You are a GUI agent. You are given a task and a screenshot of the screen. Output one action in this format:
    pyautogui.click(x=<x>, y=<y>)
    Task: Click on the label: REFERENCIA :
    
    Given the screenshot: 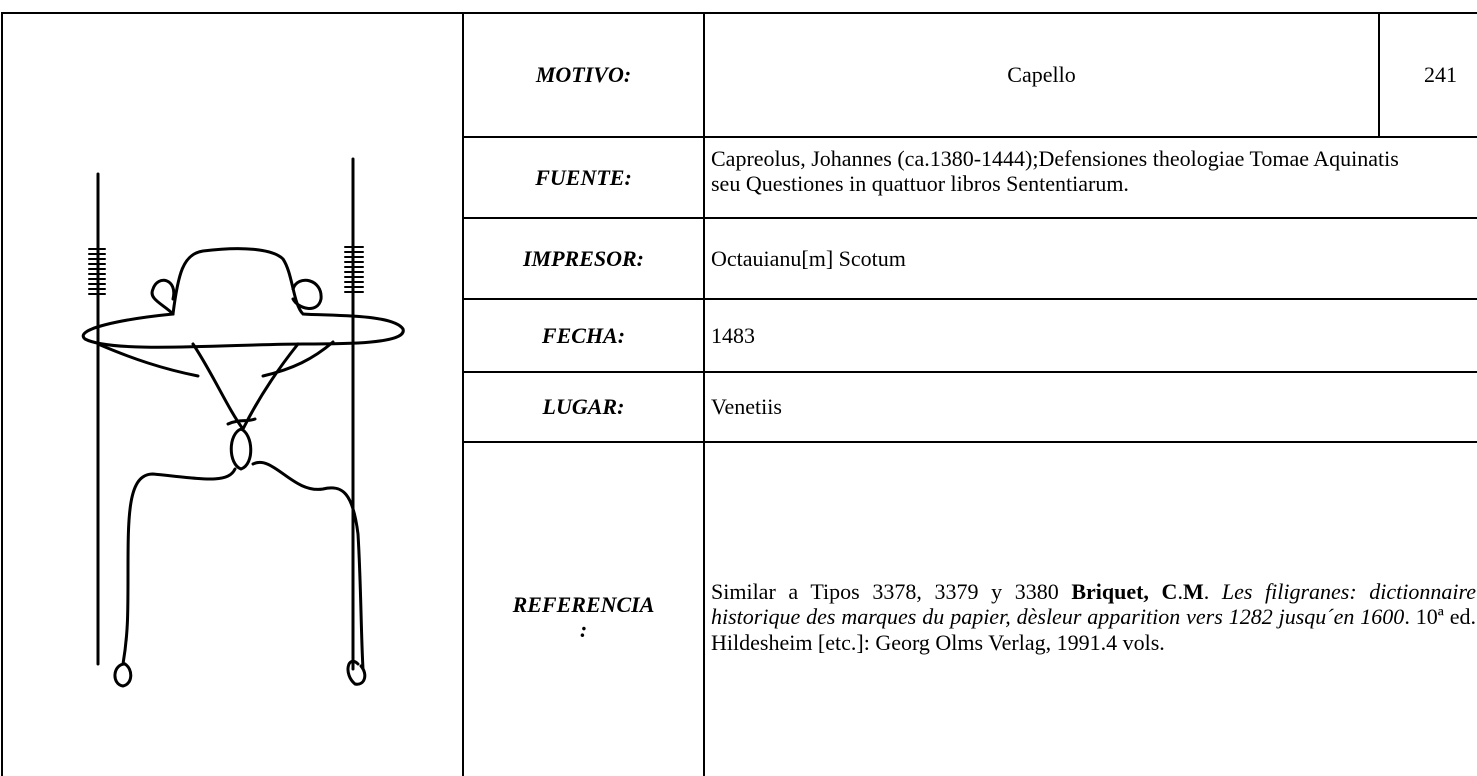 What is the action you would take?
    pyautogui.click(x=583, y=608)
    